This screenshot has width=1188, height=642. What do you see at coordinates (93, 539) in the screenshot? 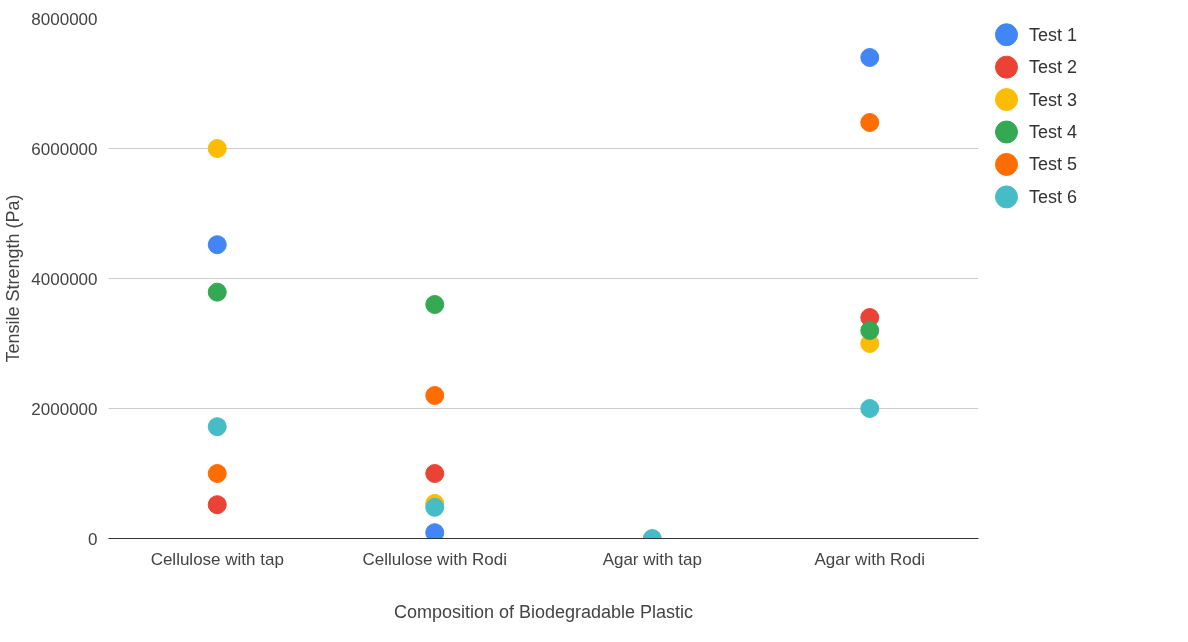
I see `y-tick-label: 0` at bounding box center [93, 539].